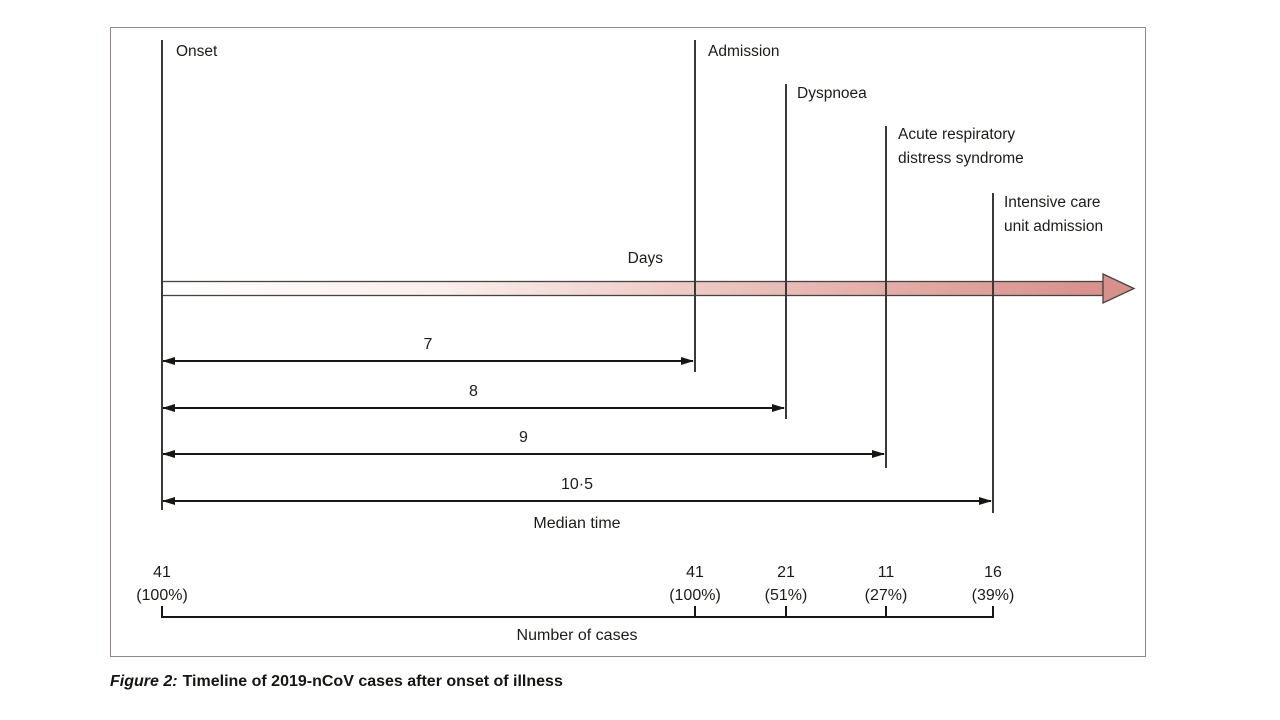 Image resolution: width=1280 pixels, height=720 pixels. Describe the element at coordinates (886, 297) in the screenshot. I see `event-line-ards` at that location.